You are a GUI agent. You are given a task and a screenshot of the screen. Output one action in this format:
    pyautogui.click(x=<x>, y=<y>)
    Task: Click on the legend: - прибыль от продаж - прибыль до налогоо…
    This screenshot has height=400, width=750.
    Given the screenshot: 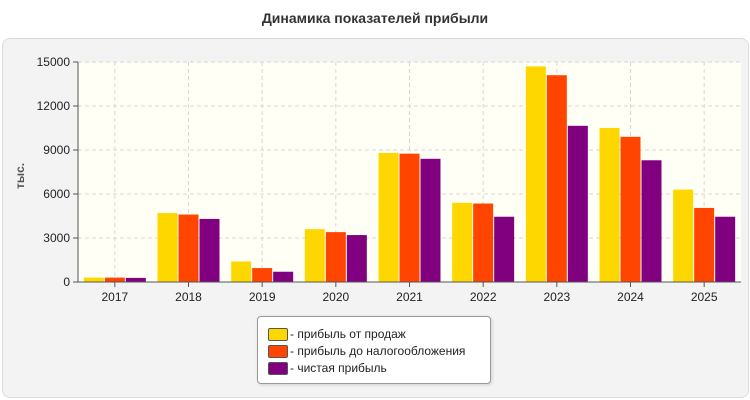 What is the action you would take?
    pyautogui.click(x=374, y=350)
    